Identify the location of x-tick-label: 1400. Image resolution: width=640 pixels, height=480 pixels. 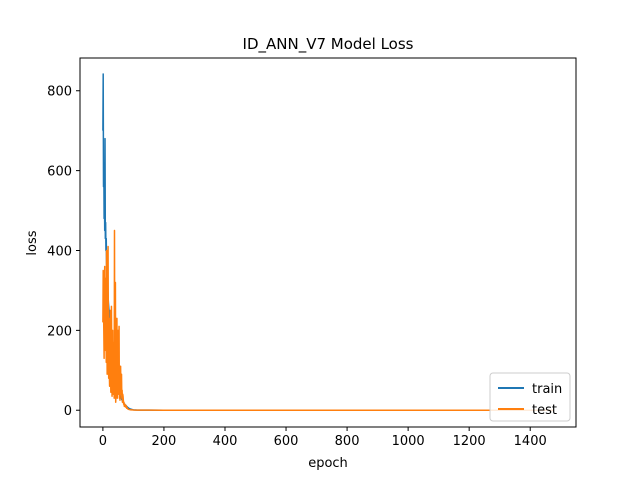
(530, 441).